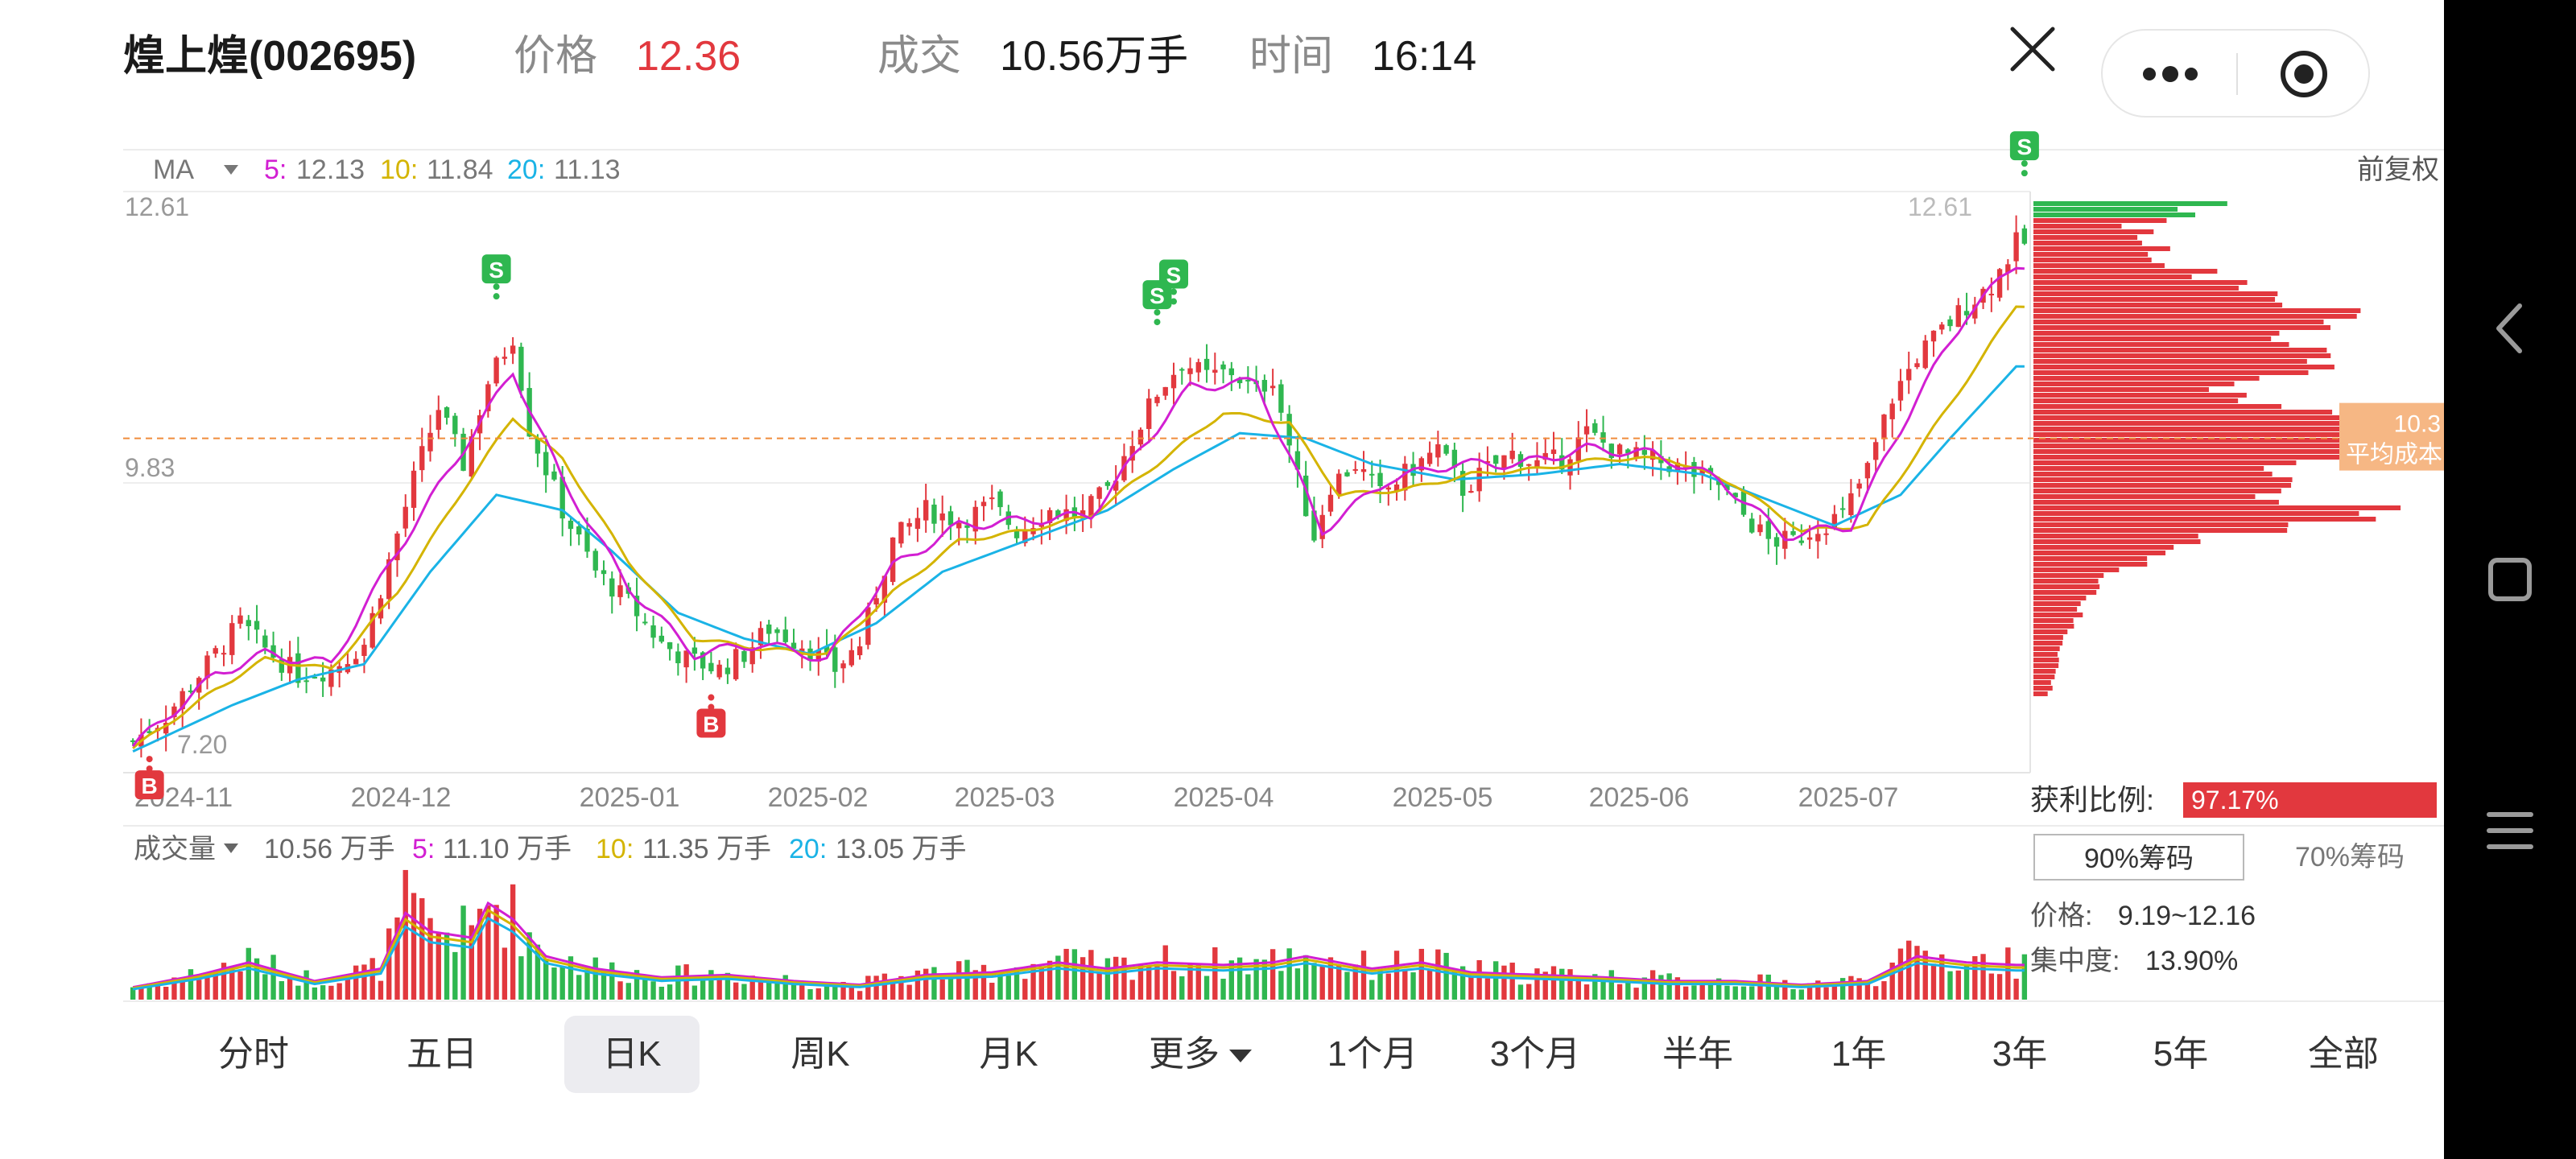 This screenshot has height=1159, width=2576. I want to click on chip-tab-90: 90%筹码, so click(2138, 857).